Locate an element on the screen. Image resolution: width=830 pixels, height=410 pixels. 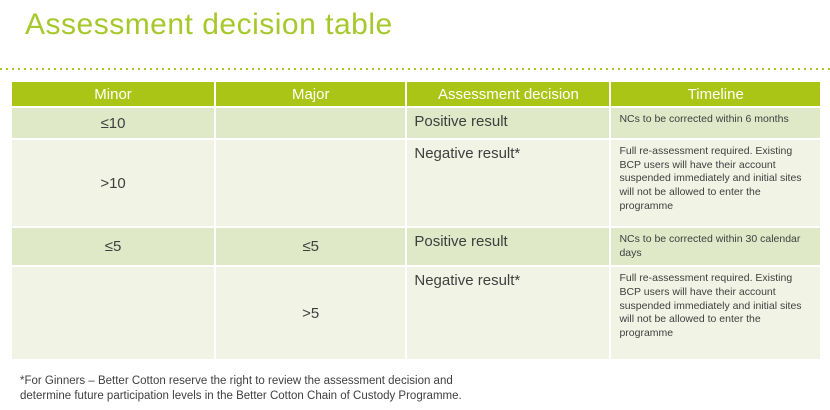
dotted-divider is located at coordinates (415, 69).